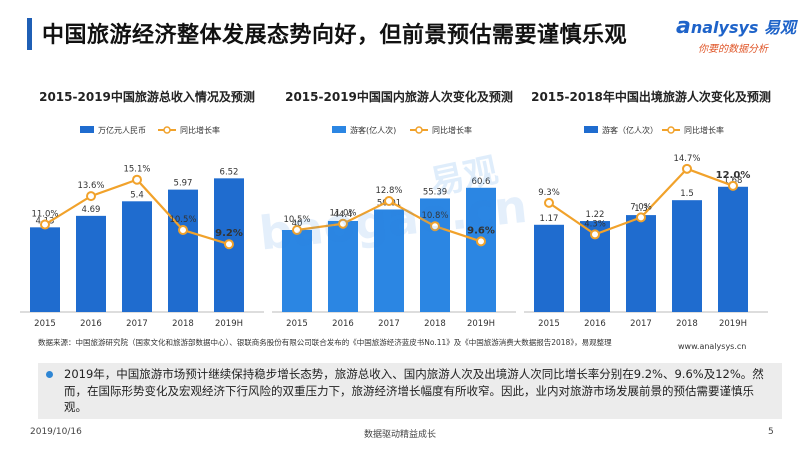 This screenshot has height=450, width=800. What do you see at coordinates (229, 233) in the screenshot?
I see `growth-label: 9.2%` at bounding box center [229, 233].